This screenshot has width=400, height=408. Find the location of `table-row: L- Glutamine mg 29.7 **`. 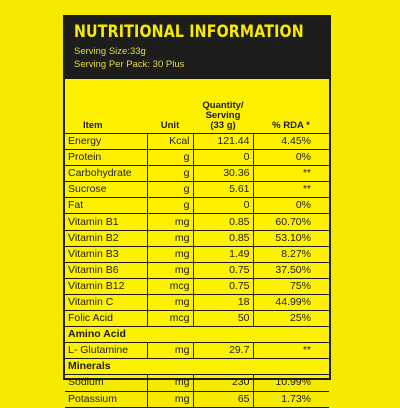

table-row: L- Glutamine mg 29.7 ** is located at coordinates (197, 351).